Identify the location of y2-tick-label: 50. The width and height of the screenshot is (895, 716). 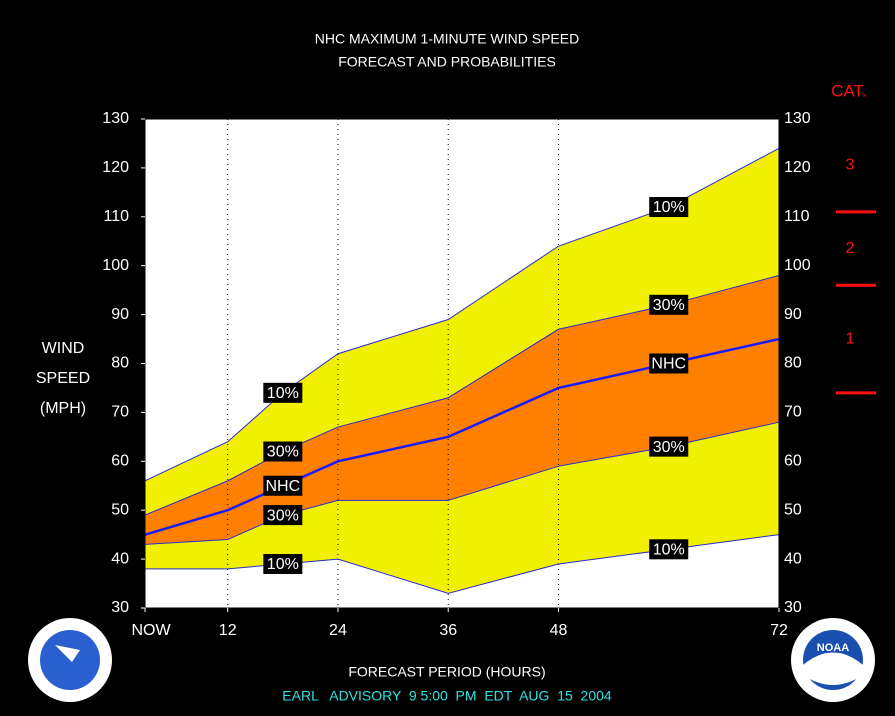
(793, 509).